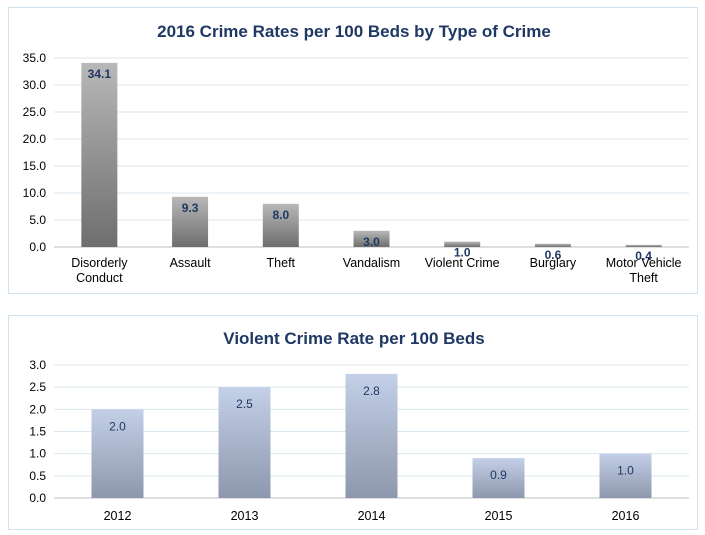 The height and width of the screenshot is (535, 705). I want to click on y-tick-label: 35.0, so click(35, 58).